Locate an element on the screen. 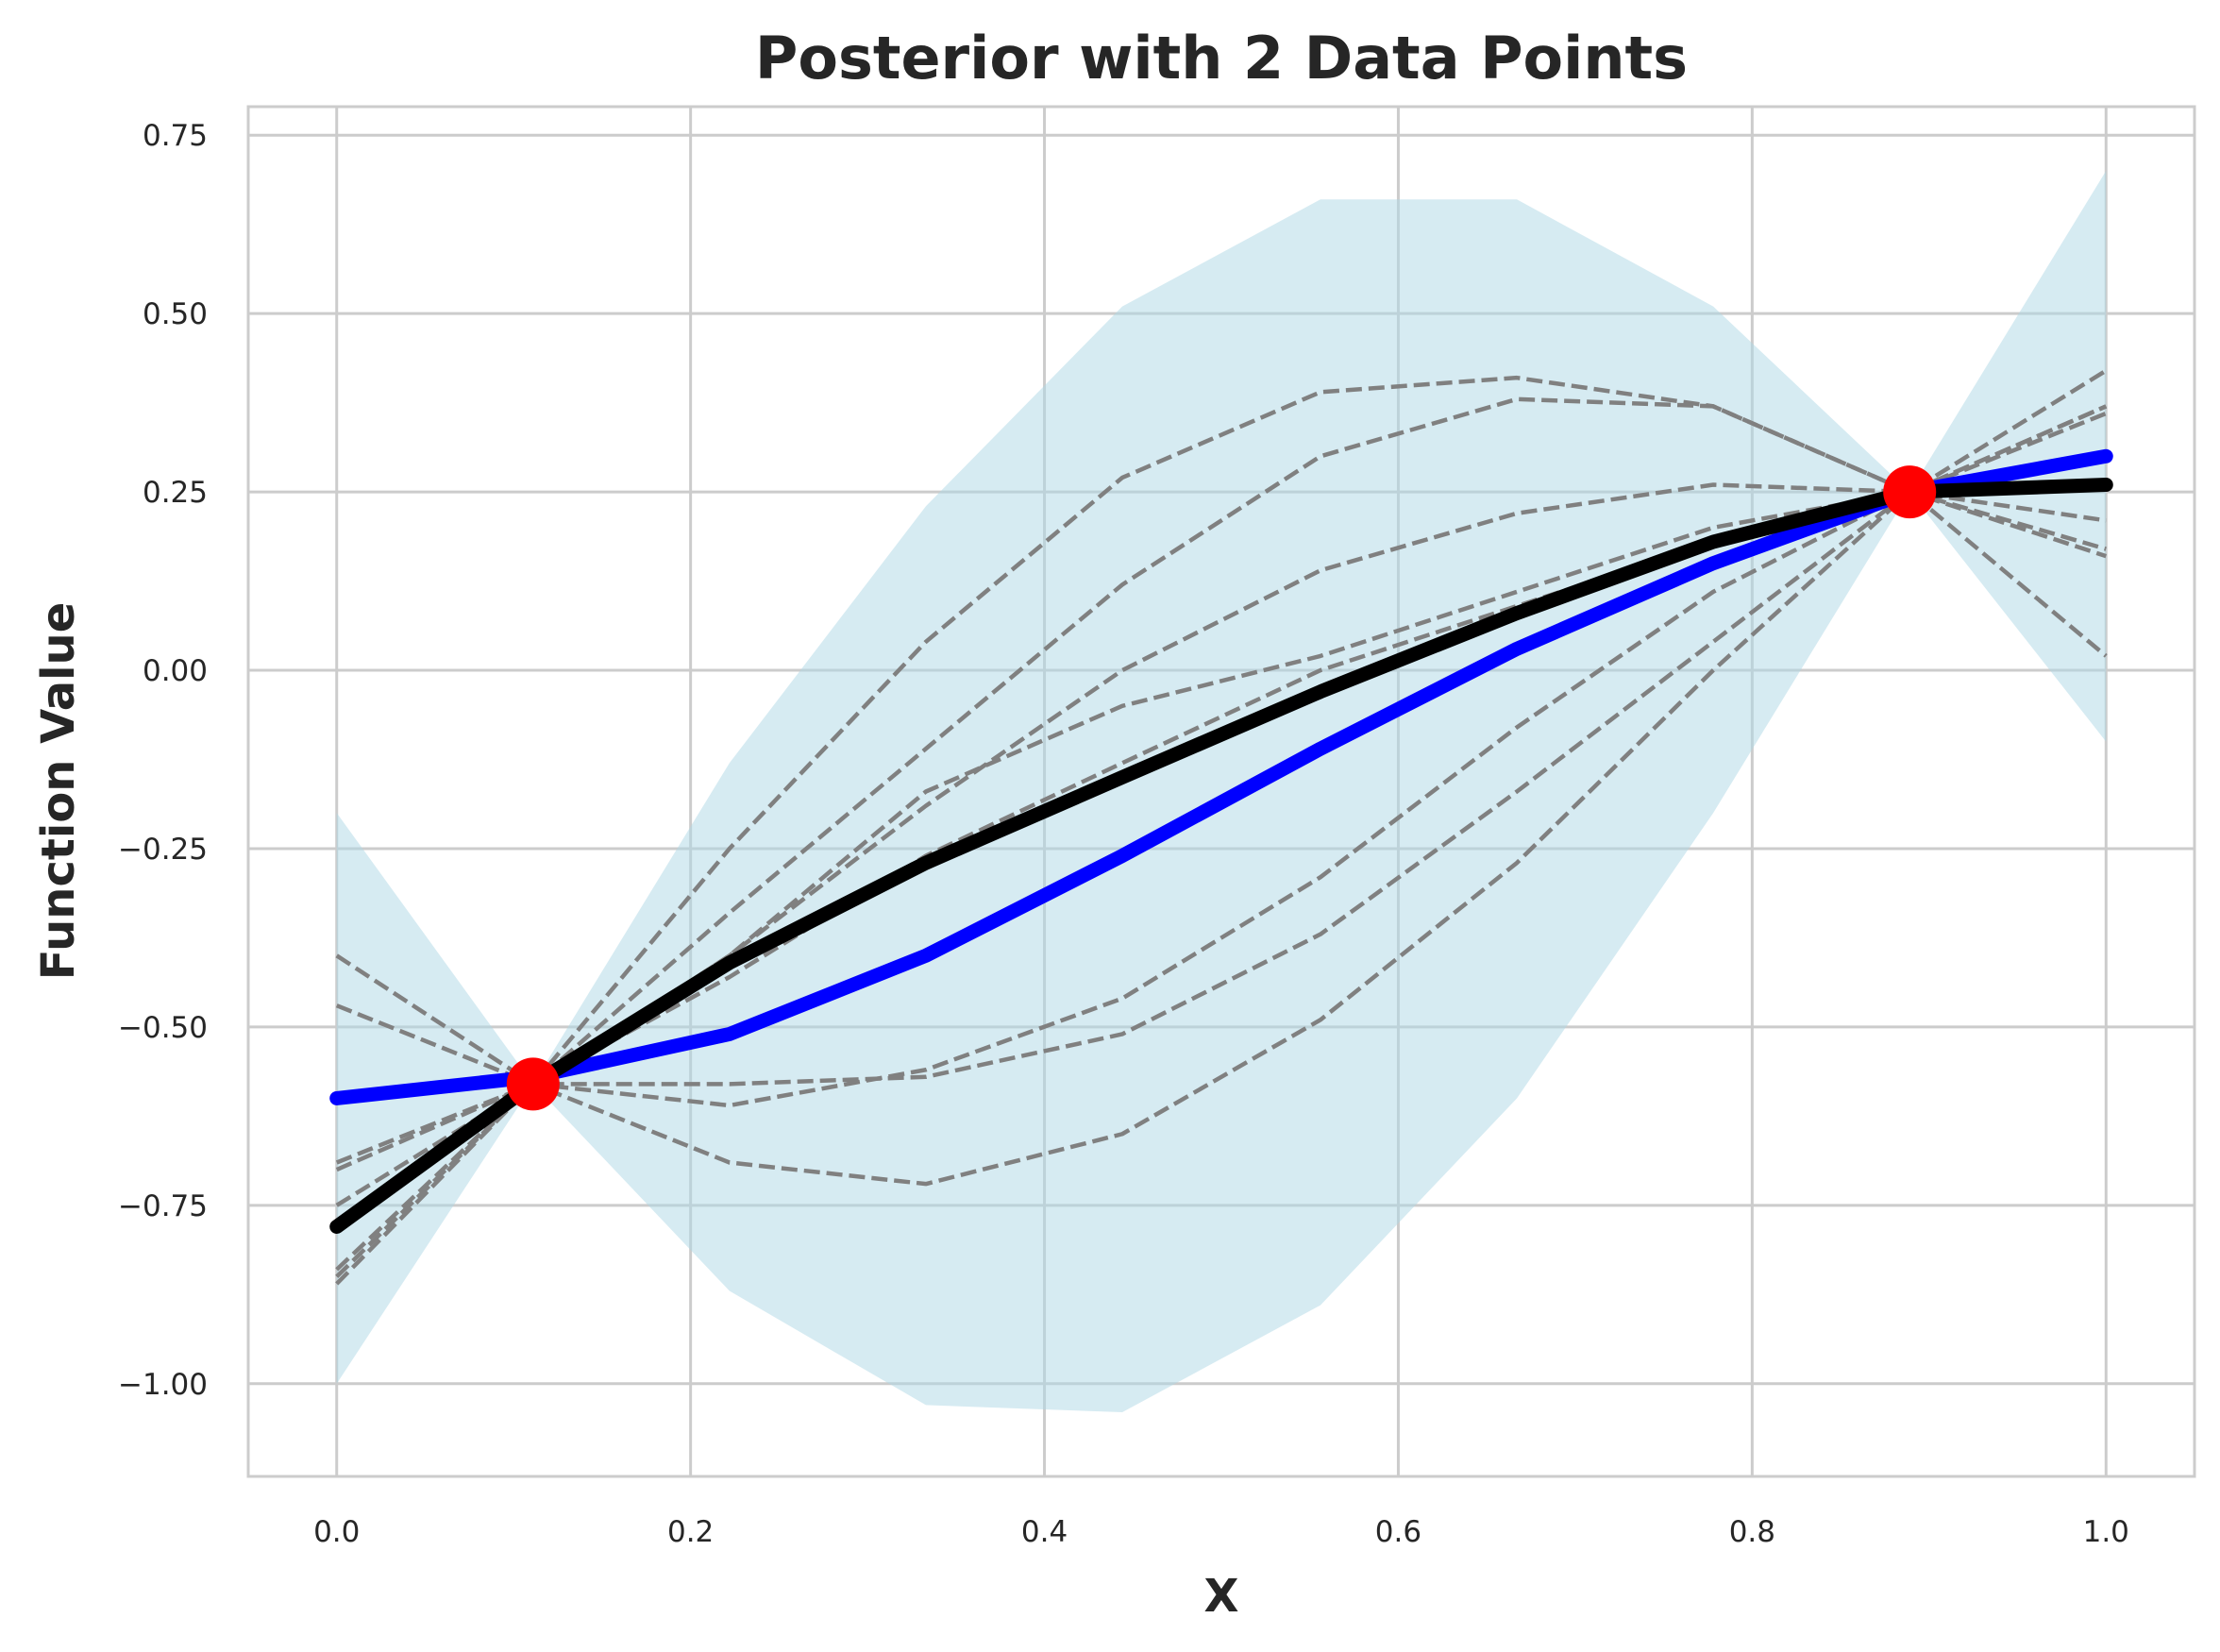 The image size is (2220, 1652). y-axis-label: Function Value is located at coordinates (58, 791).